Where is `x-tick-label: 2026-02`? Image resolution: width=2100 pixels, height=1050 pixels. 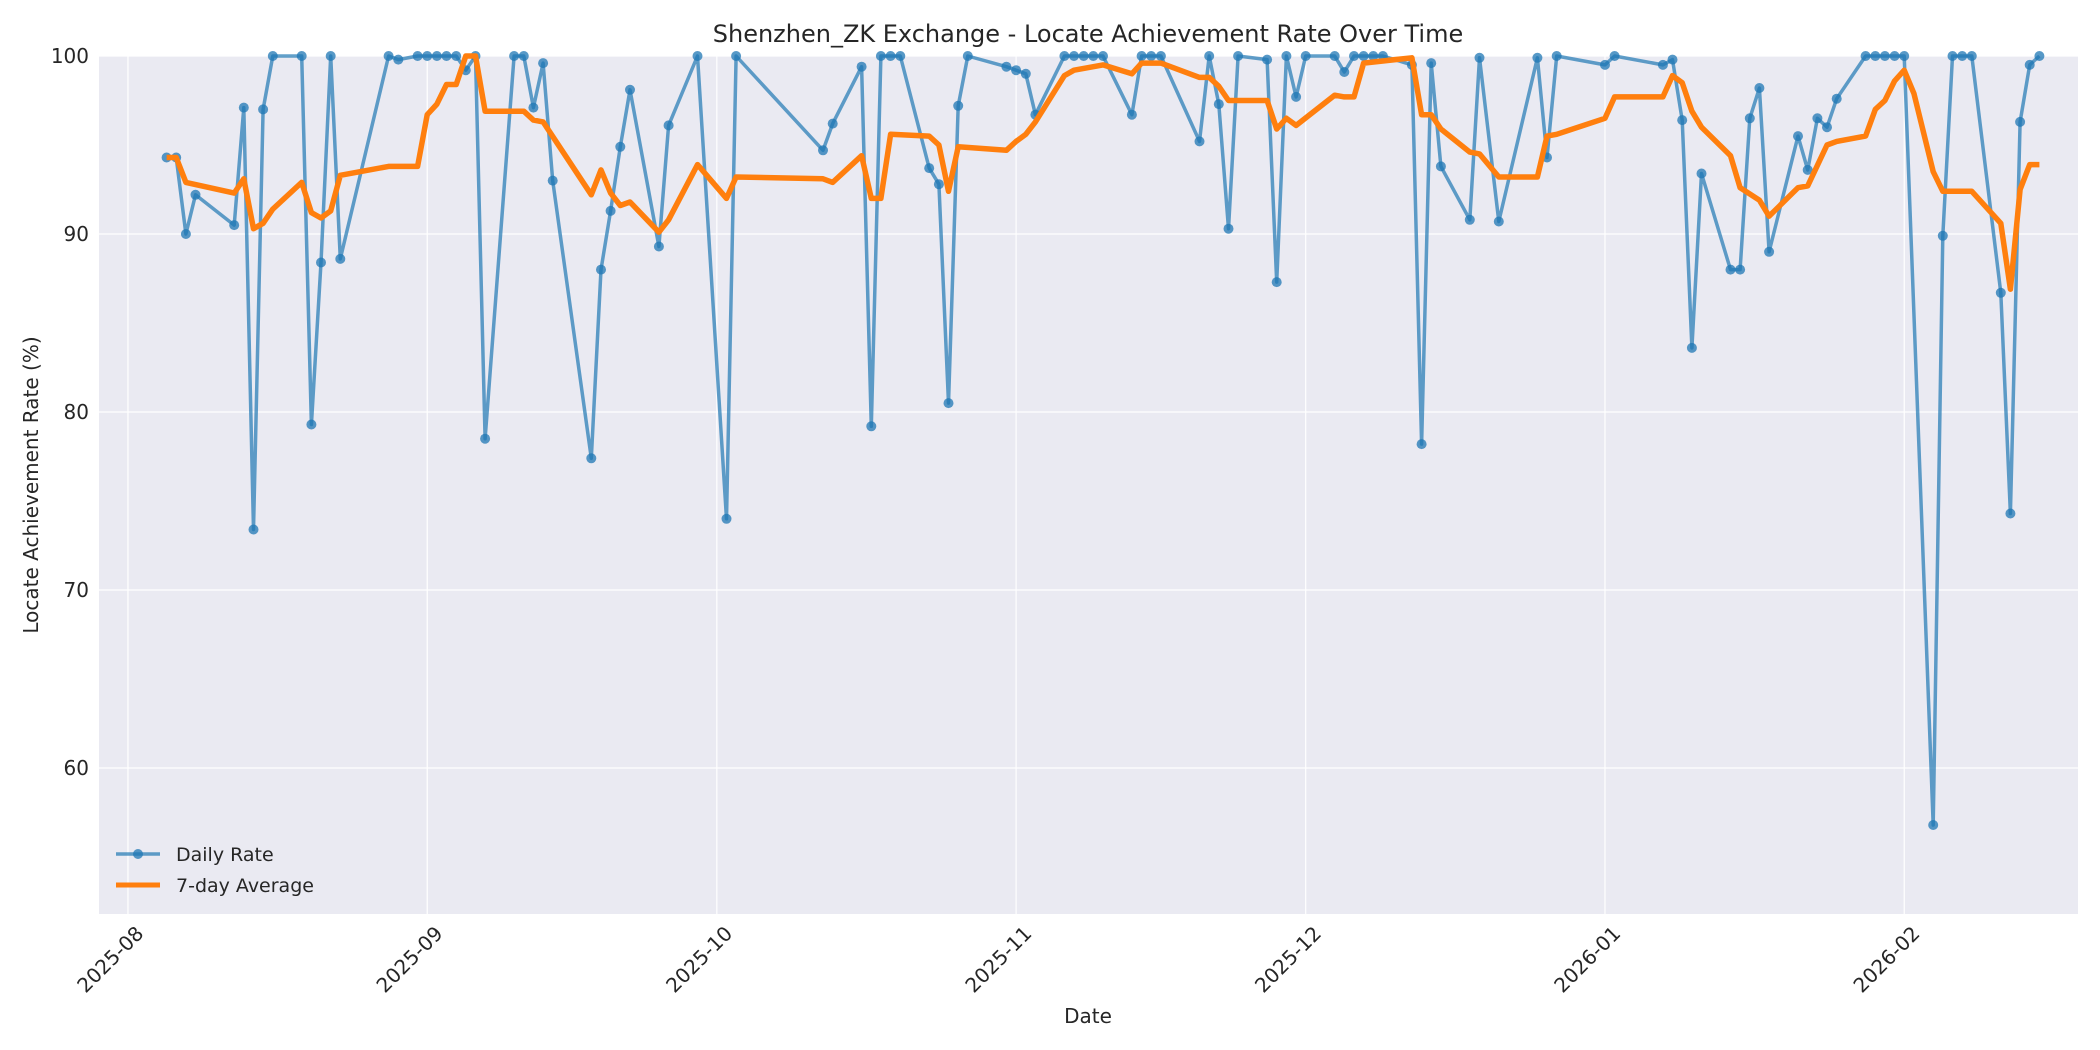
x-tick-label: 2026-02 is located at coordinates (1886, 959).